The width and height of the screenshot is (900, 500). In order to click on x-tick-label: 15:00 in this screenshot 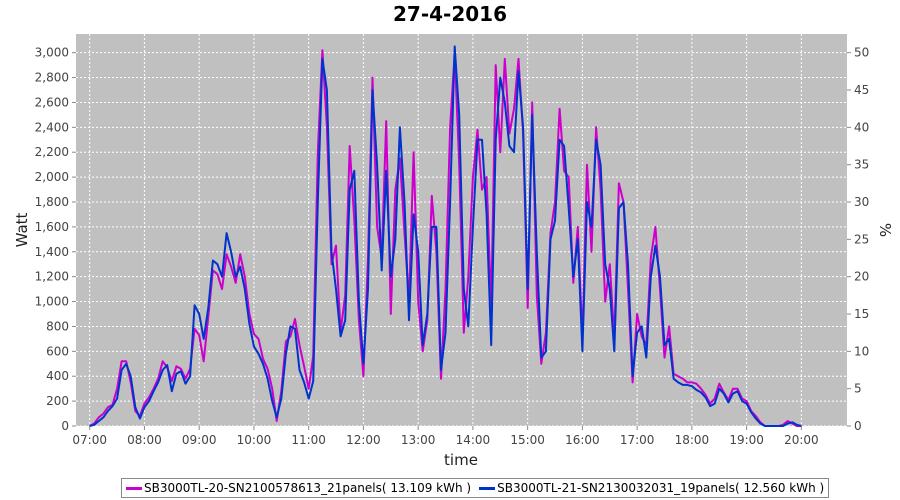, I will do `click(527, 440)`.